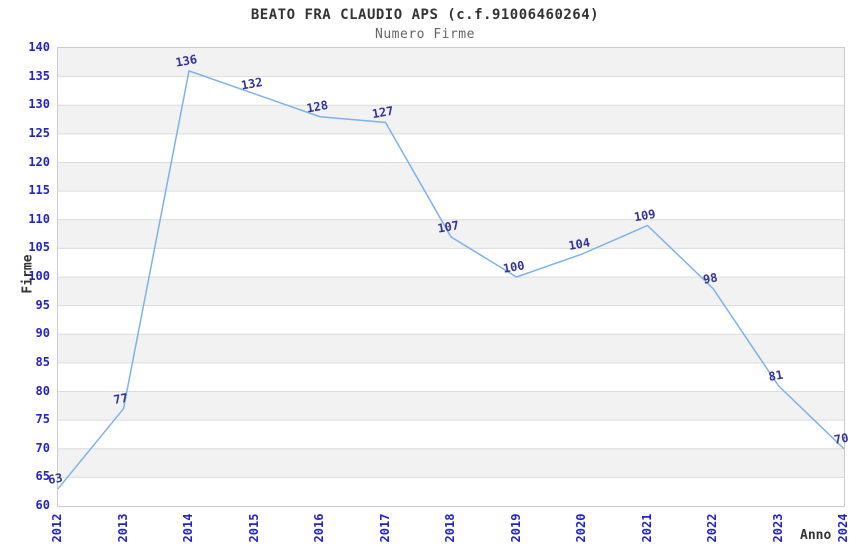 The height and width of the screenshot is (550, 850). Describe the element at coordinates (319, 528) in the screenshot. I see `x-tick-label: 2016` at that location.